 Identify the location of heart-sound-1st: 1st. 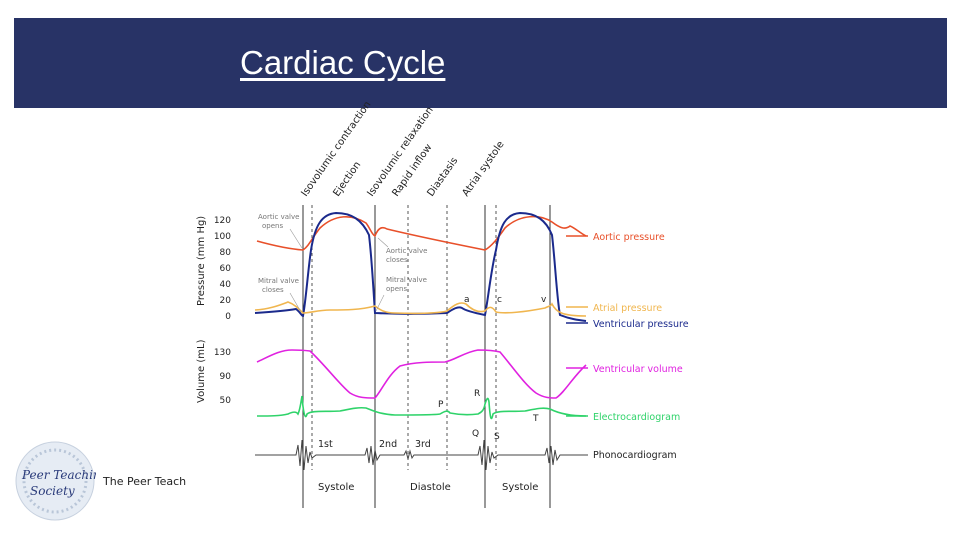
(325, 444).